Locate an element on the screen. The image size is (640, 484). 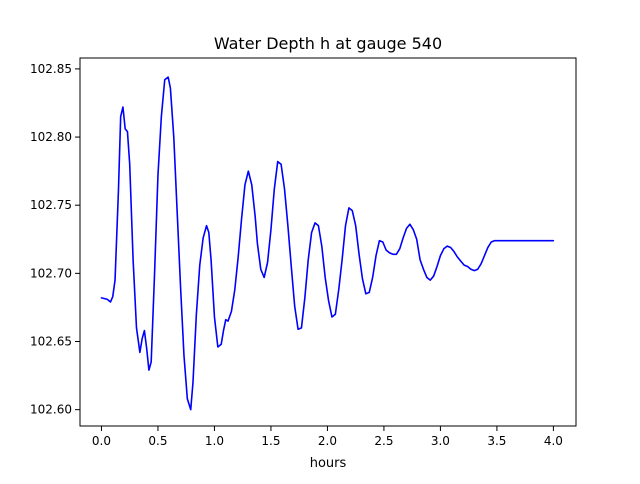
y-tick-label: 102.70 is located at coordinates (51, 273).